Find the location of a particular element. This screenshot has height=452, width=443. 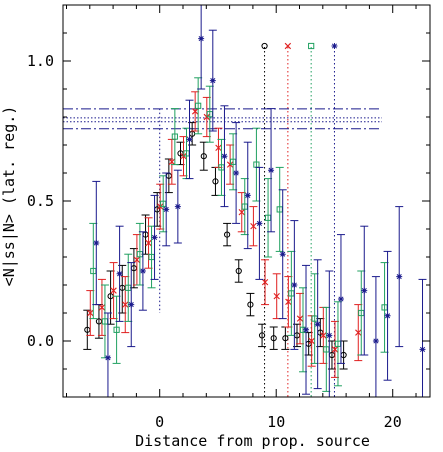

y-tick-label: 0.5 is located at coordinates (40, 201).